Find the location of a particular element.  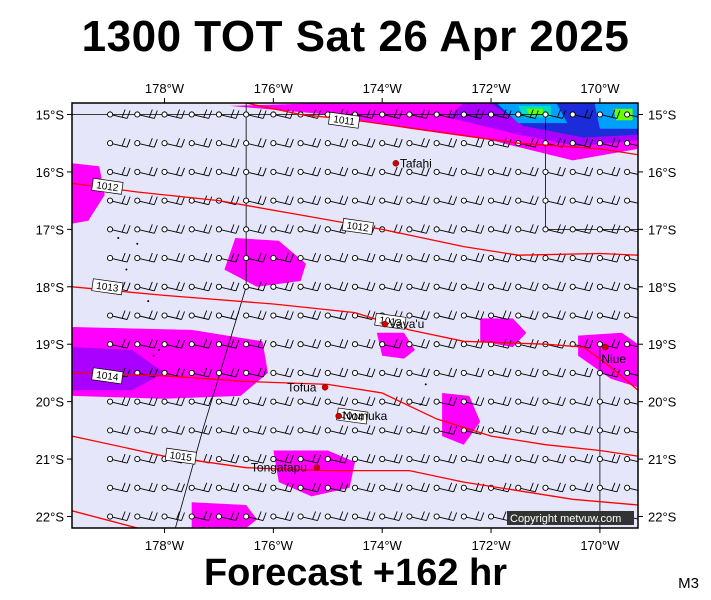

copyright-box is located at coordinates (570, 518).